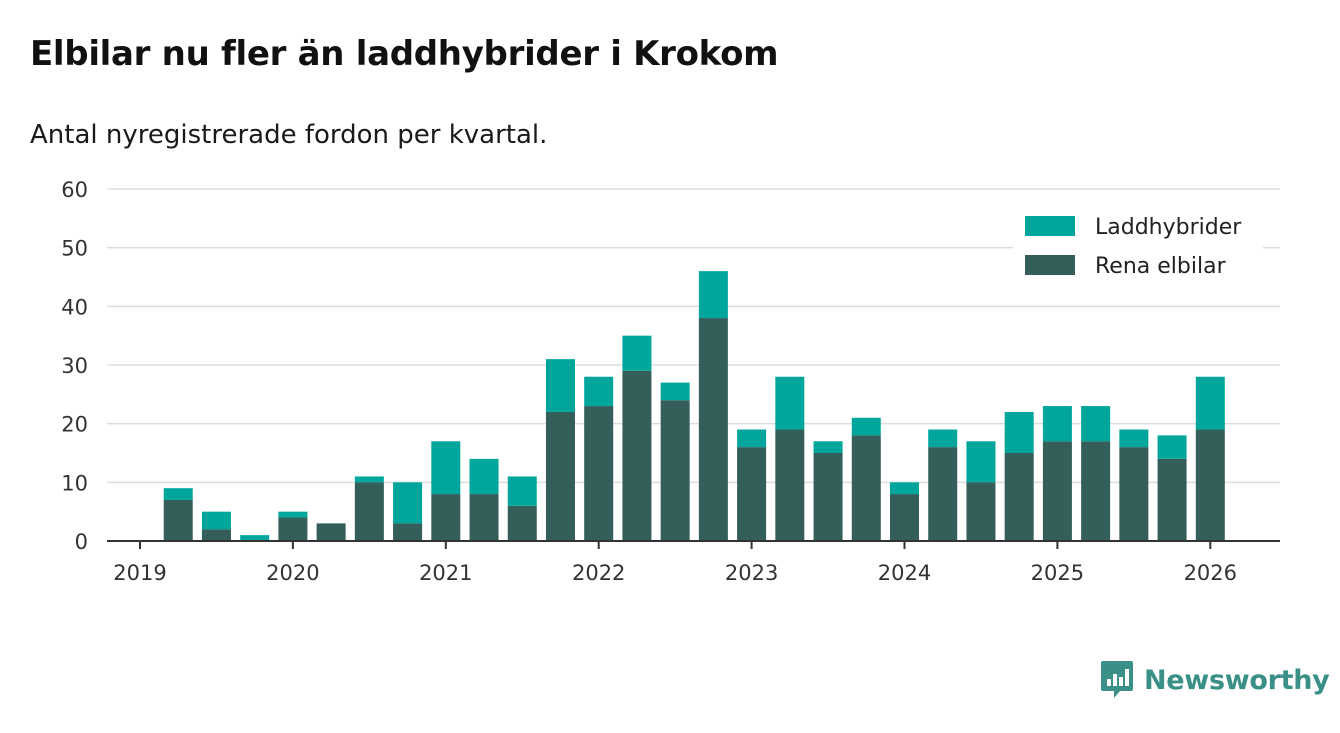  What do you see at coordinates (74, 249) in the screenshot?
I see `y-tick-label: 50` at bounding box center [74, 249].